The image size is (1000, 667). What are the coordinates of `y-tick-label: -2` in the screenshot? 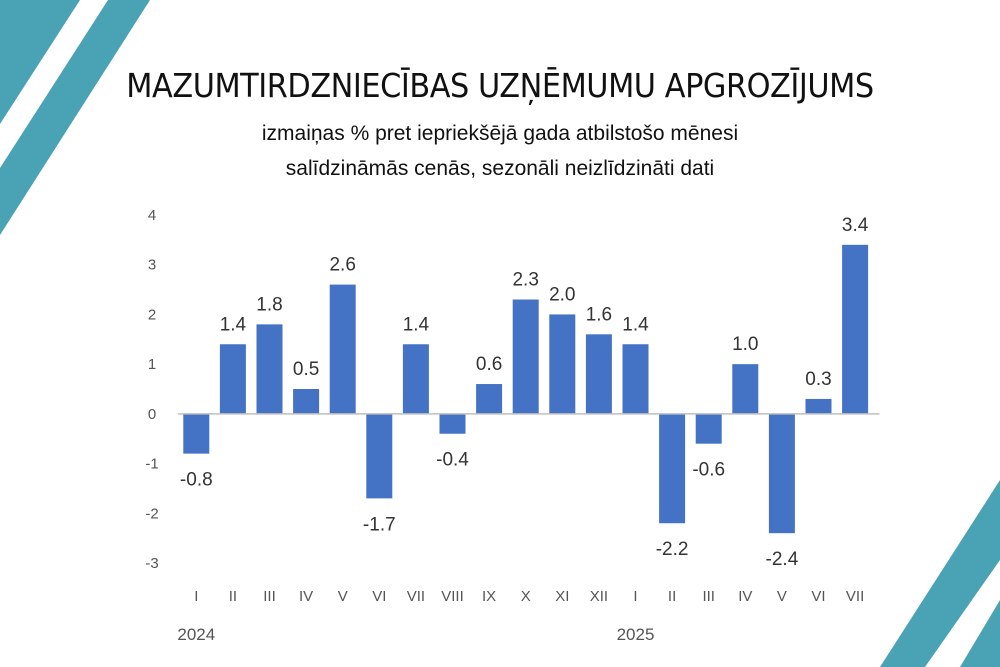 It's located at (151, 513).